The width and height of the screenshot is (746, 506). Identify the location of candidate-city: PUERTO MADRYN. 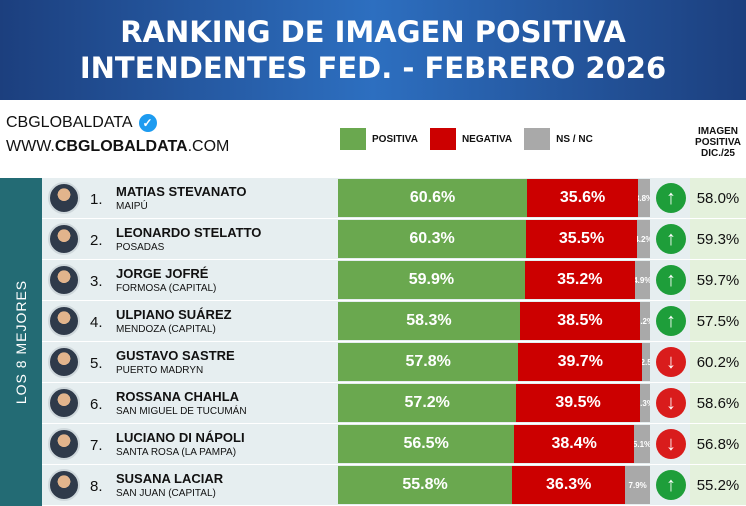
(160, 370).